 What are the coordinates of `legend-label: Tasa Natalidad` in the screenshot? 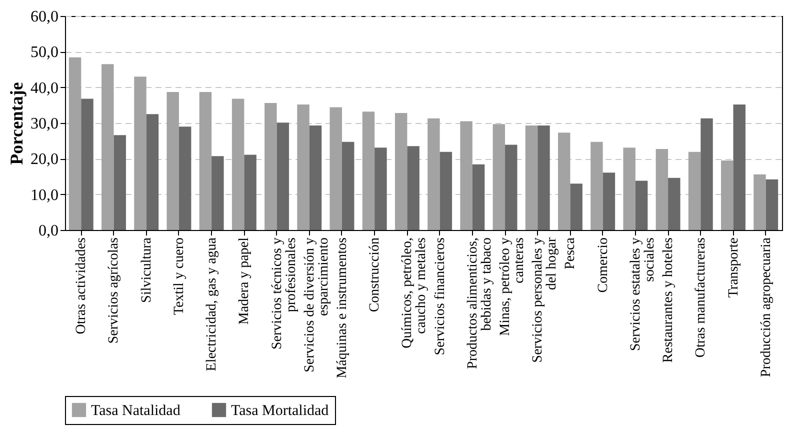 It's located at (136, 411).